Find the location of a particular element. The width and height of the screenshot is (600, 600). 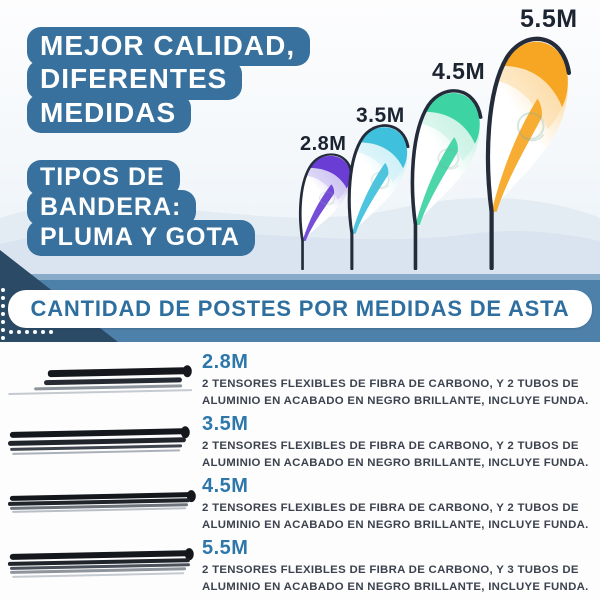

flag-size-label: 5.5M is located at coordinates (549, 19).